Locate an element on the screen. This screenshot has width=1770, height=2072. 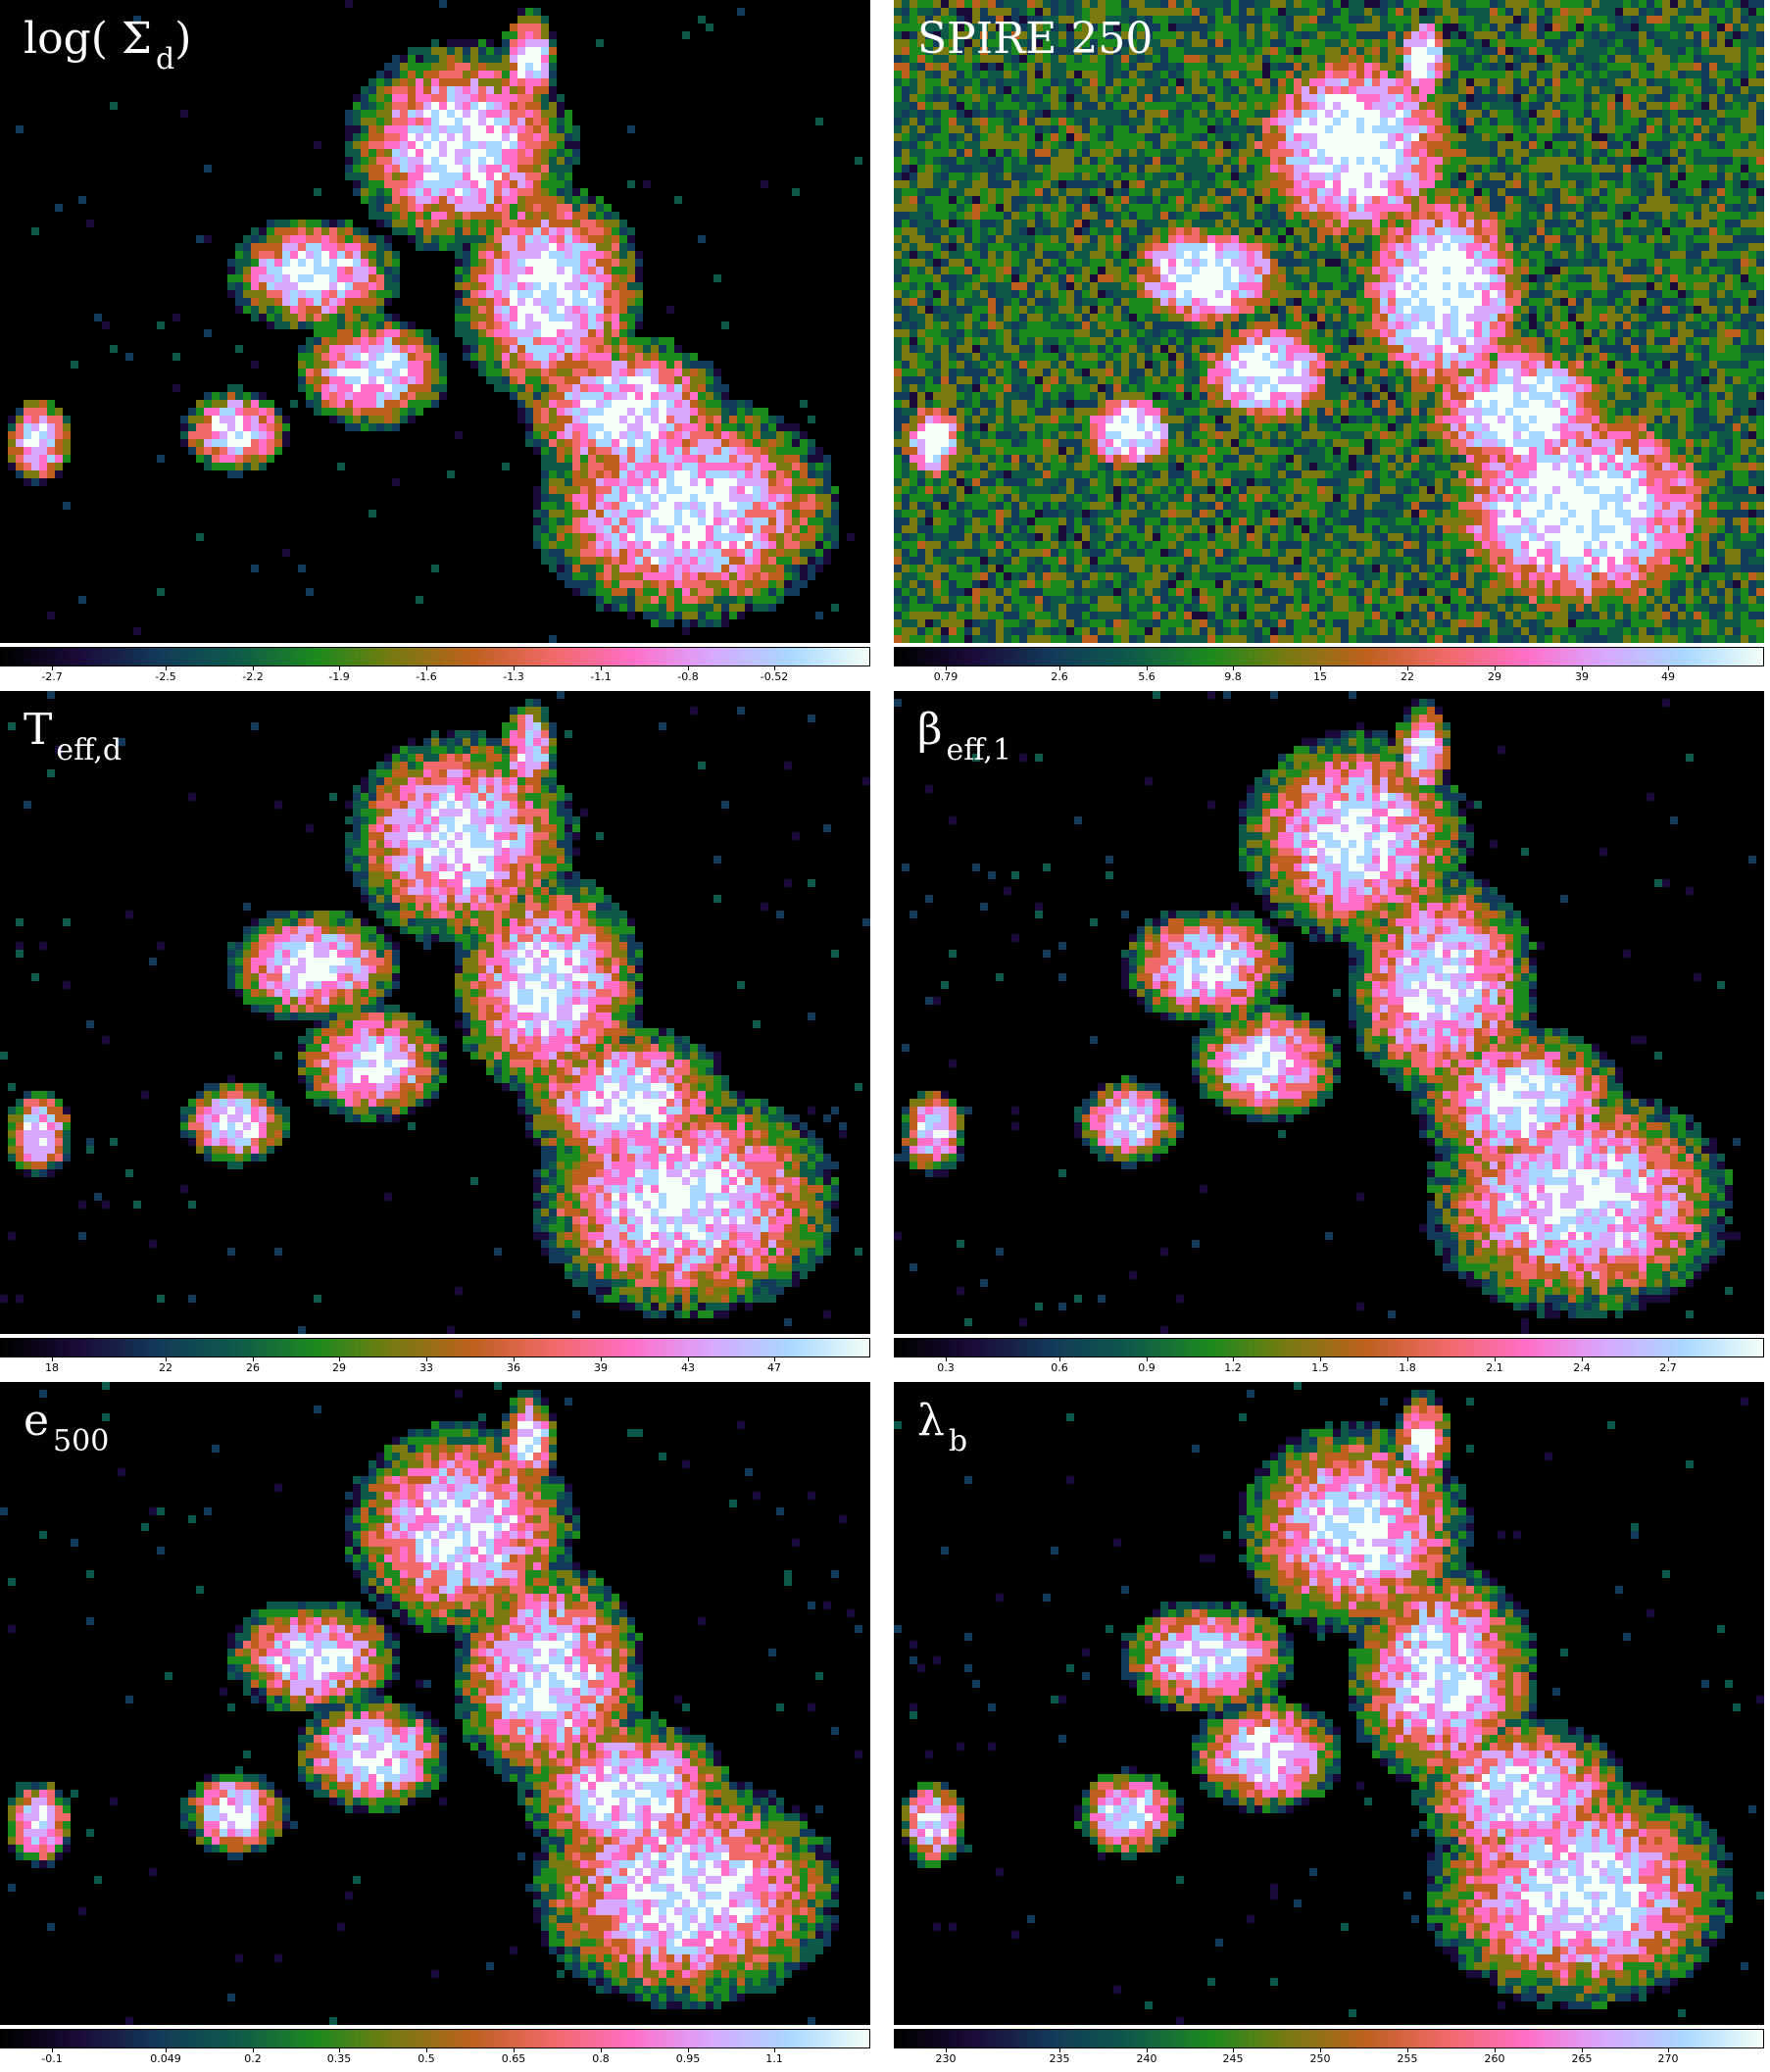
colorbar-tick-label: 240 is located at coordinates (1147, 2058).